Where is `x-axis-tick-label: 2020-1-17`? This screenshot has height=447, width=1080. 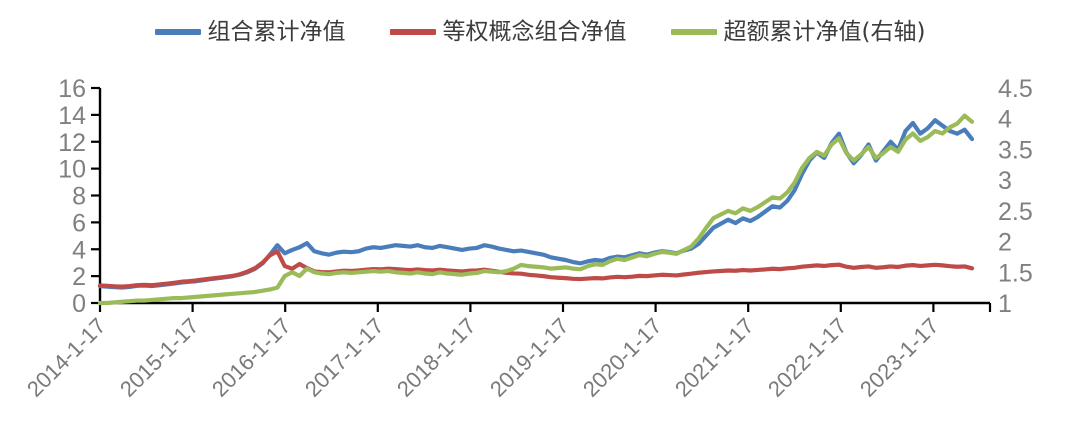
x-axis-tick-label: 2020-1-17 is located at coordinates (622, 357).